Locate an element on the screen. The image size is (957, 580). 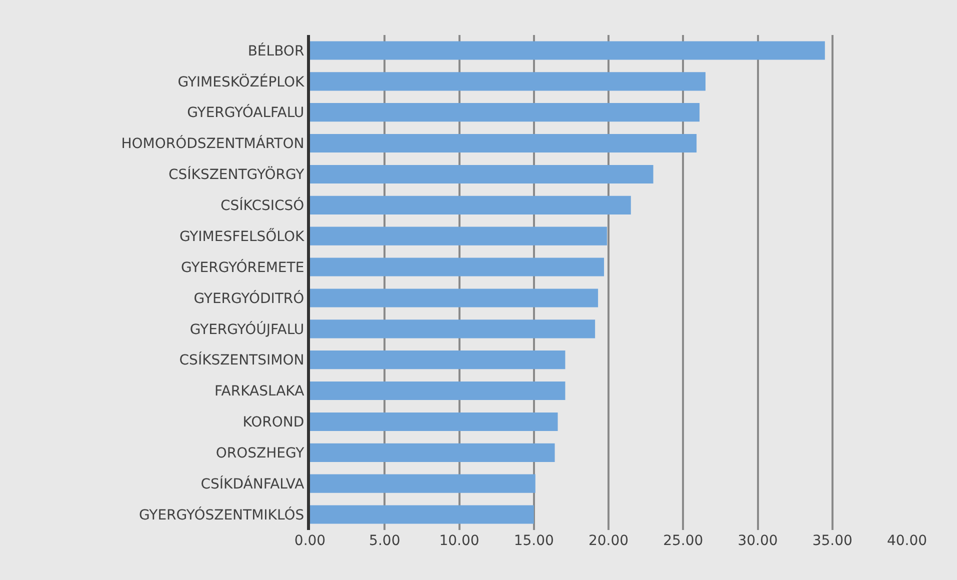
x-tick-label: 30.00 is located at coordinates (758, 541).